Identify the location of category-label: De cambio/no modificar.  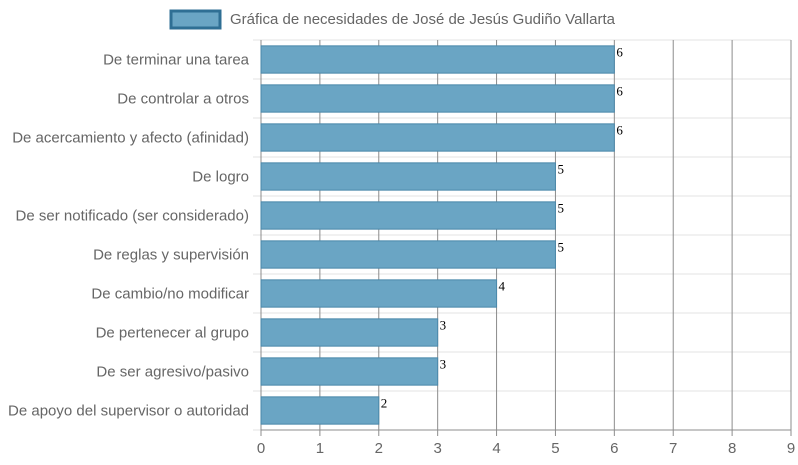
(170, 294).